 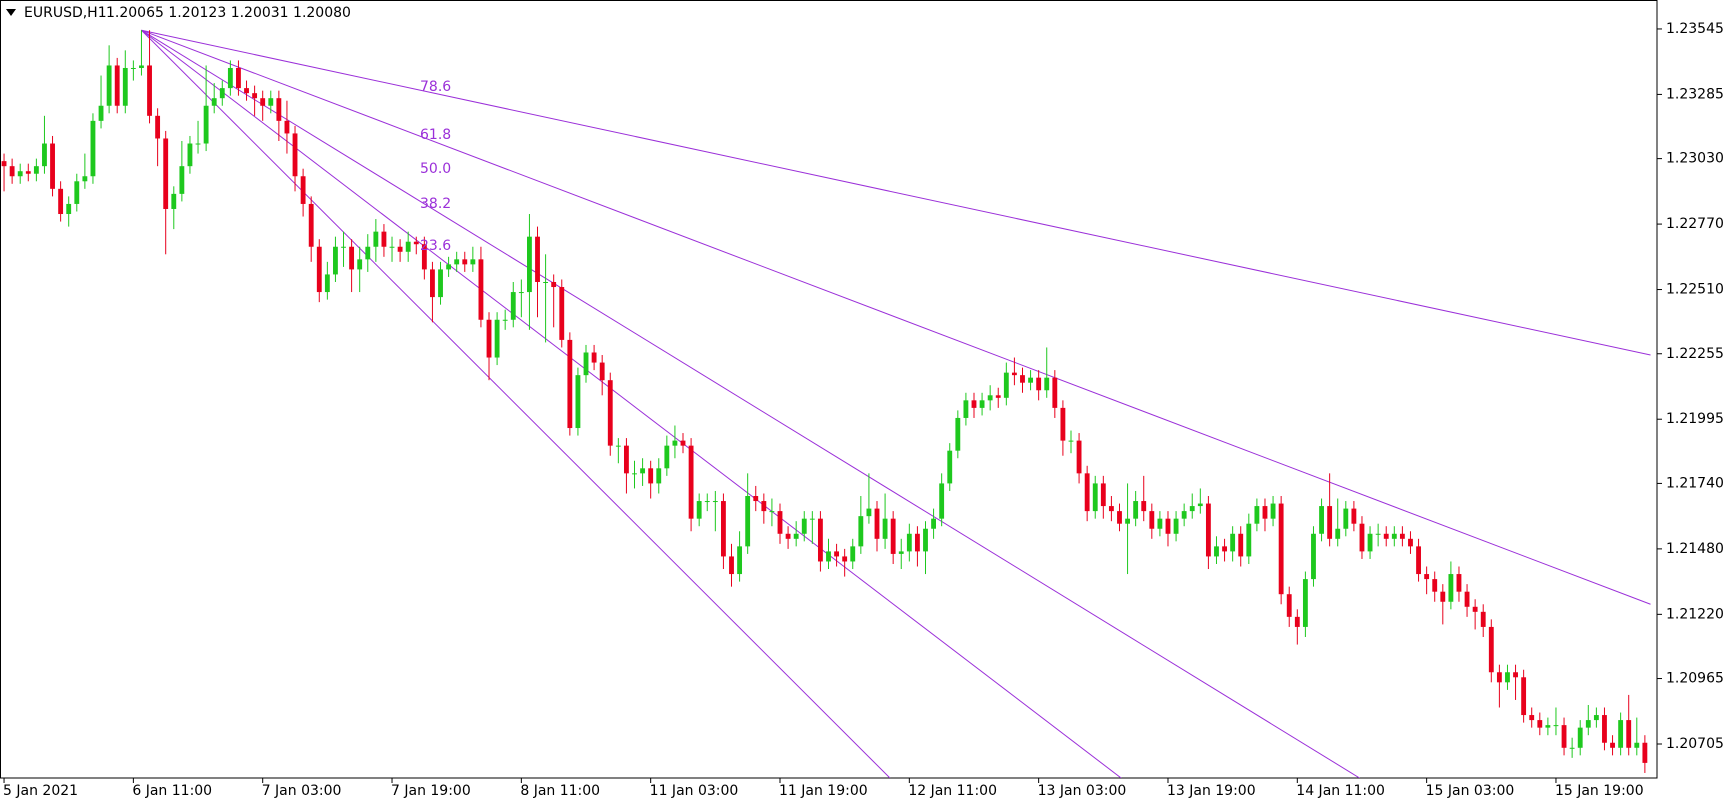 What do you see at coordinates (65, 13) in the screenshot?
I see `symbol-title: EURUSD,H1` at bounding box center [65, 13].